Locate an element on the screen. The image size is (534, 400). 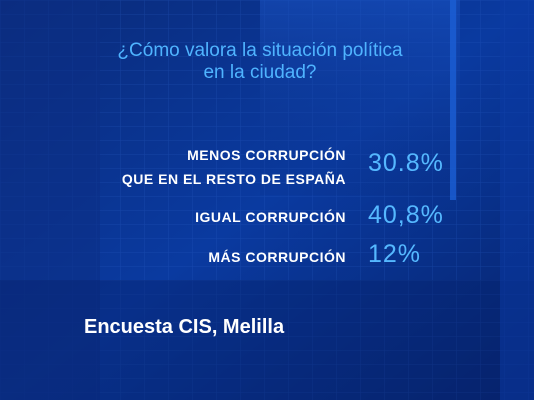
result-value-more-corruption: 12% is located at coordinates (395, 254).